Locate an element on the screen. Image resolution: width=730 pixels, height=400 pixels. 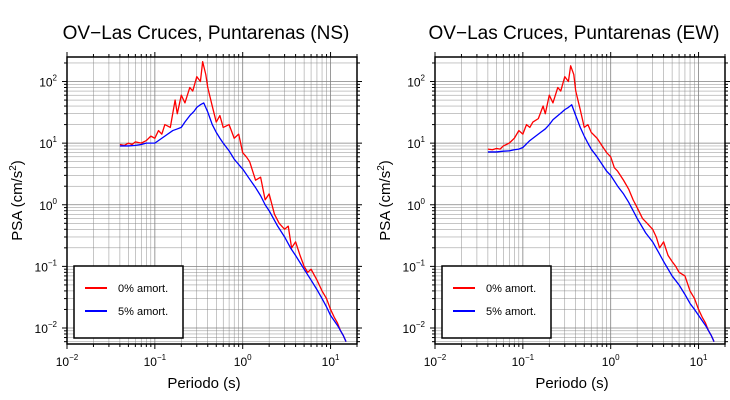
chart-title: OV−Las Cruces, Puntarenas (EW) is located at coordinates (574, 33).